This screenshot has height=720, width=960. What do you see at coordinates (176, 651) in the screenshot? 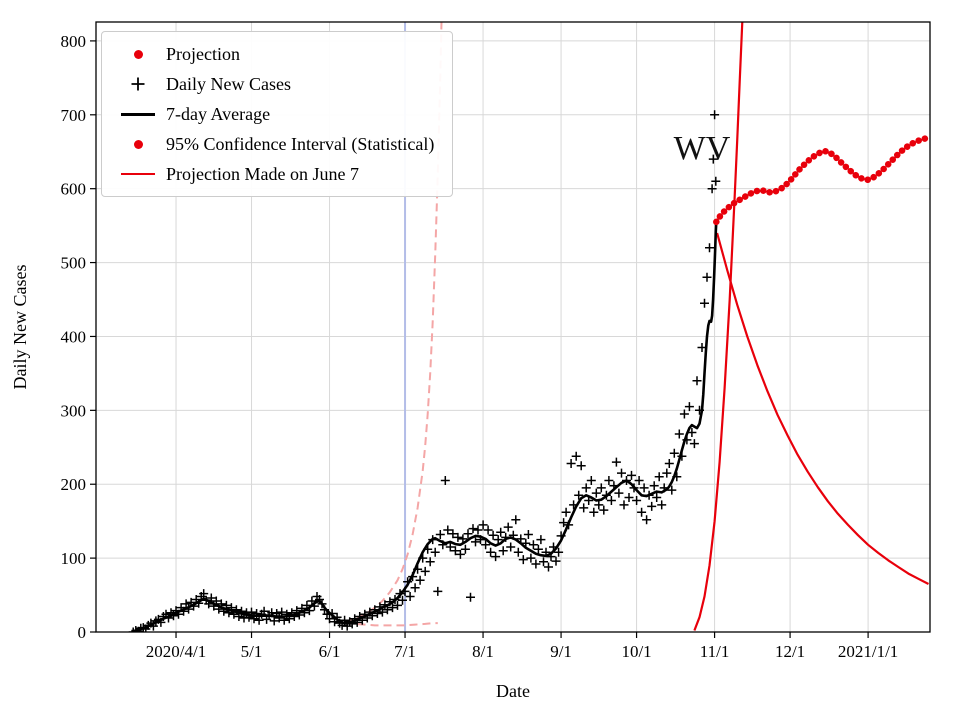
I see `svg-text: 2020/4/1` at bounding box center [176, 651].